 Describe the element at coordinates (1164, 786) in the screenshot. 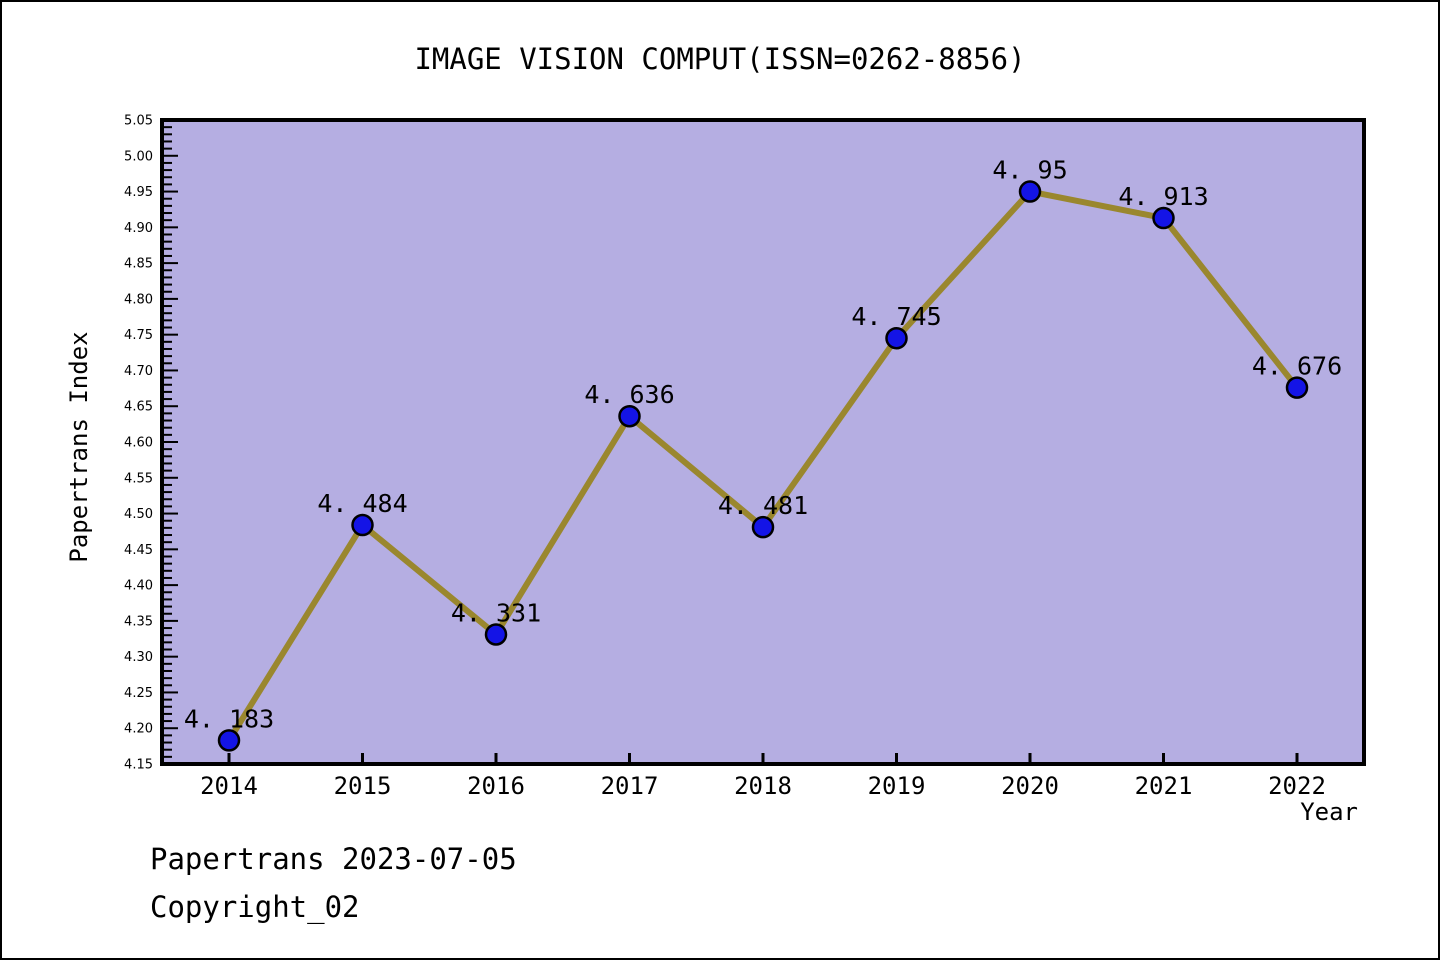

I see `x-tick-label: 2021` at that location.